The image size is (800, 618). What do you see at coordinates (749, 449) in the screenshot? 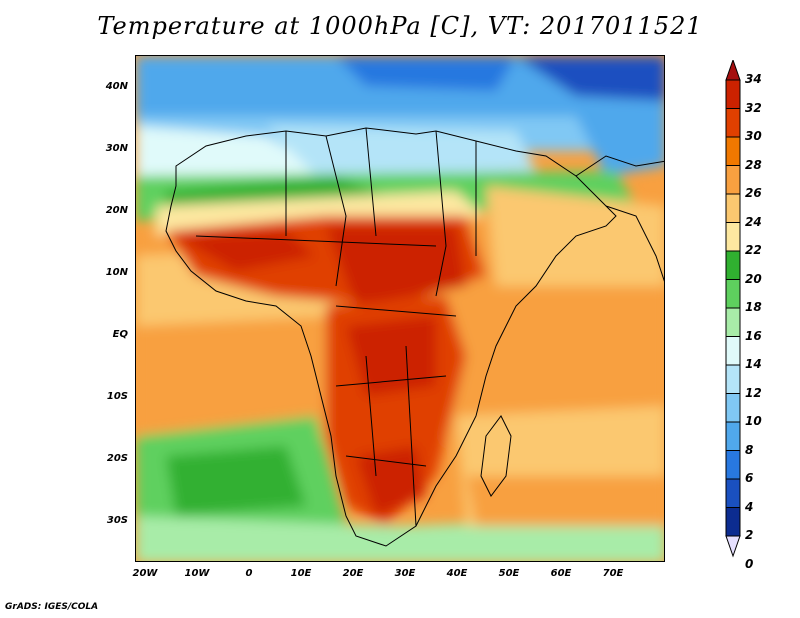
I see `colorbar-label: 8` at bounding box center [749, 449].